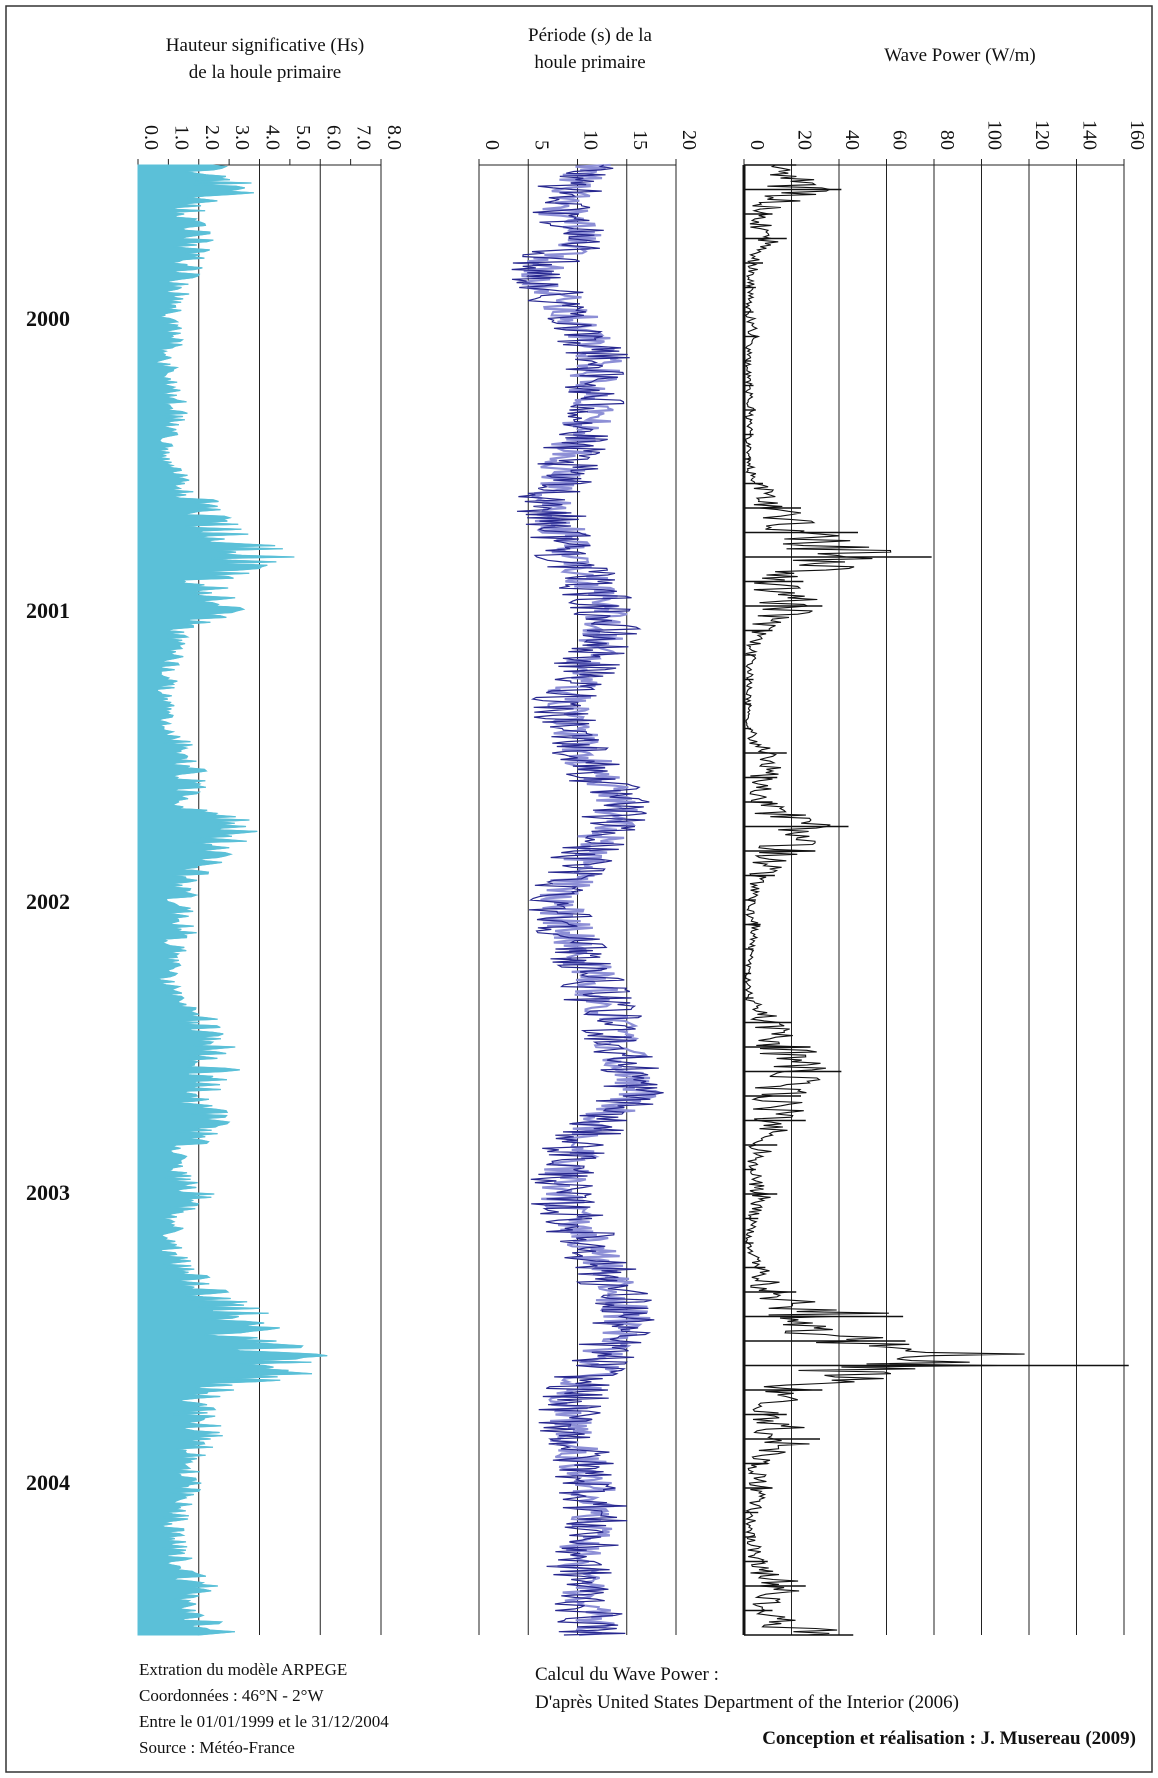 The height and width of the screenshot is (1778, 1158). I want to click on power-tick-label: 60, so click(900, 140).